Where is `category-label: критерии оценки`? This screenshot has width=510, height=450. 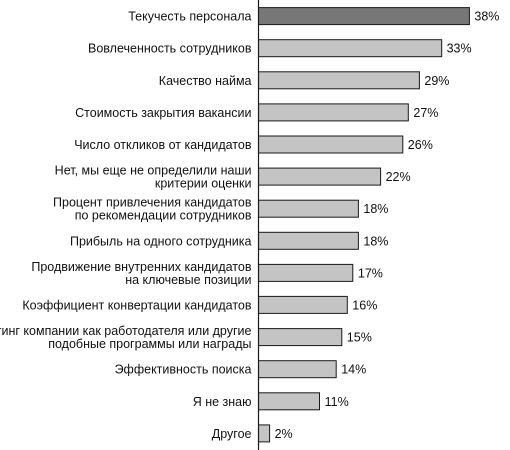
category-label: критерии оценки is located at coordinates (203, 184).